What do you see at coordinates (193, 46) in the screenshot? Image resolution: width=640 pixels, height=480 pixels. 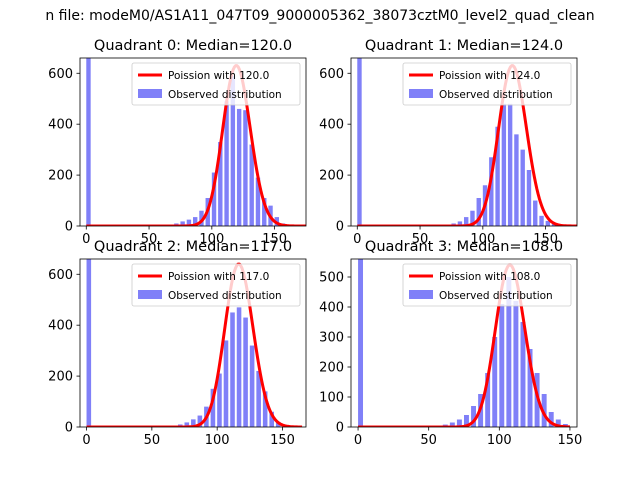 I see `subplot-title: Quadrant 0: Median=120.0` at bounding box center [193, 46].